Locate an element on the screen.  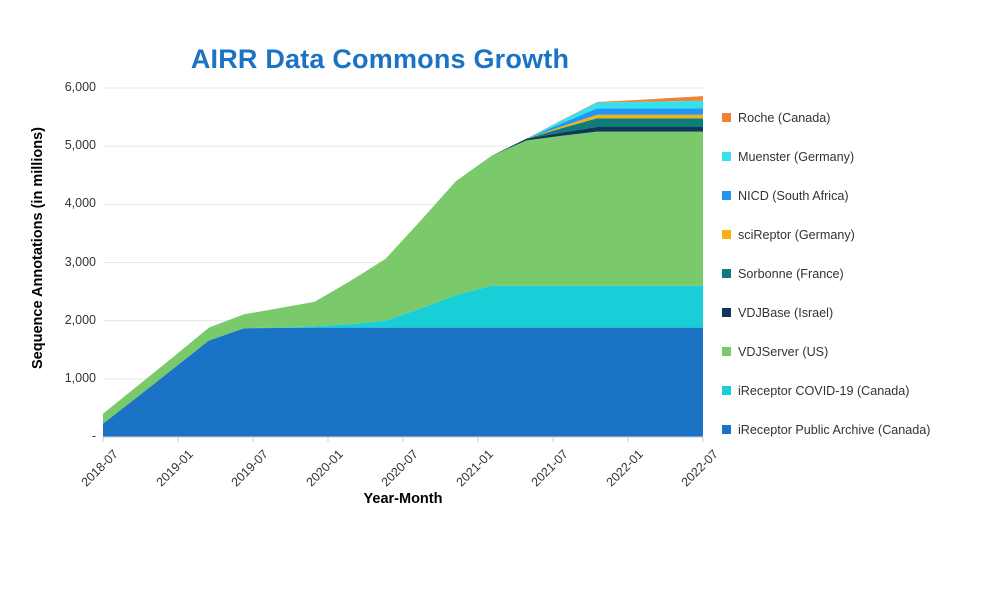
x-axis-title: Year-Month is located at coordinates (403, 499).